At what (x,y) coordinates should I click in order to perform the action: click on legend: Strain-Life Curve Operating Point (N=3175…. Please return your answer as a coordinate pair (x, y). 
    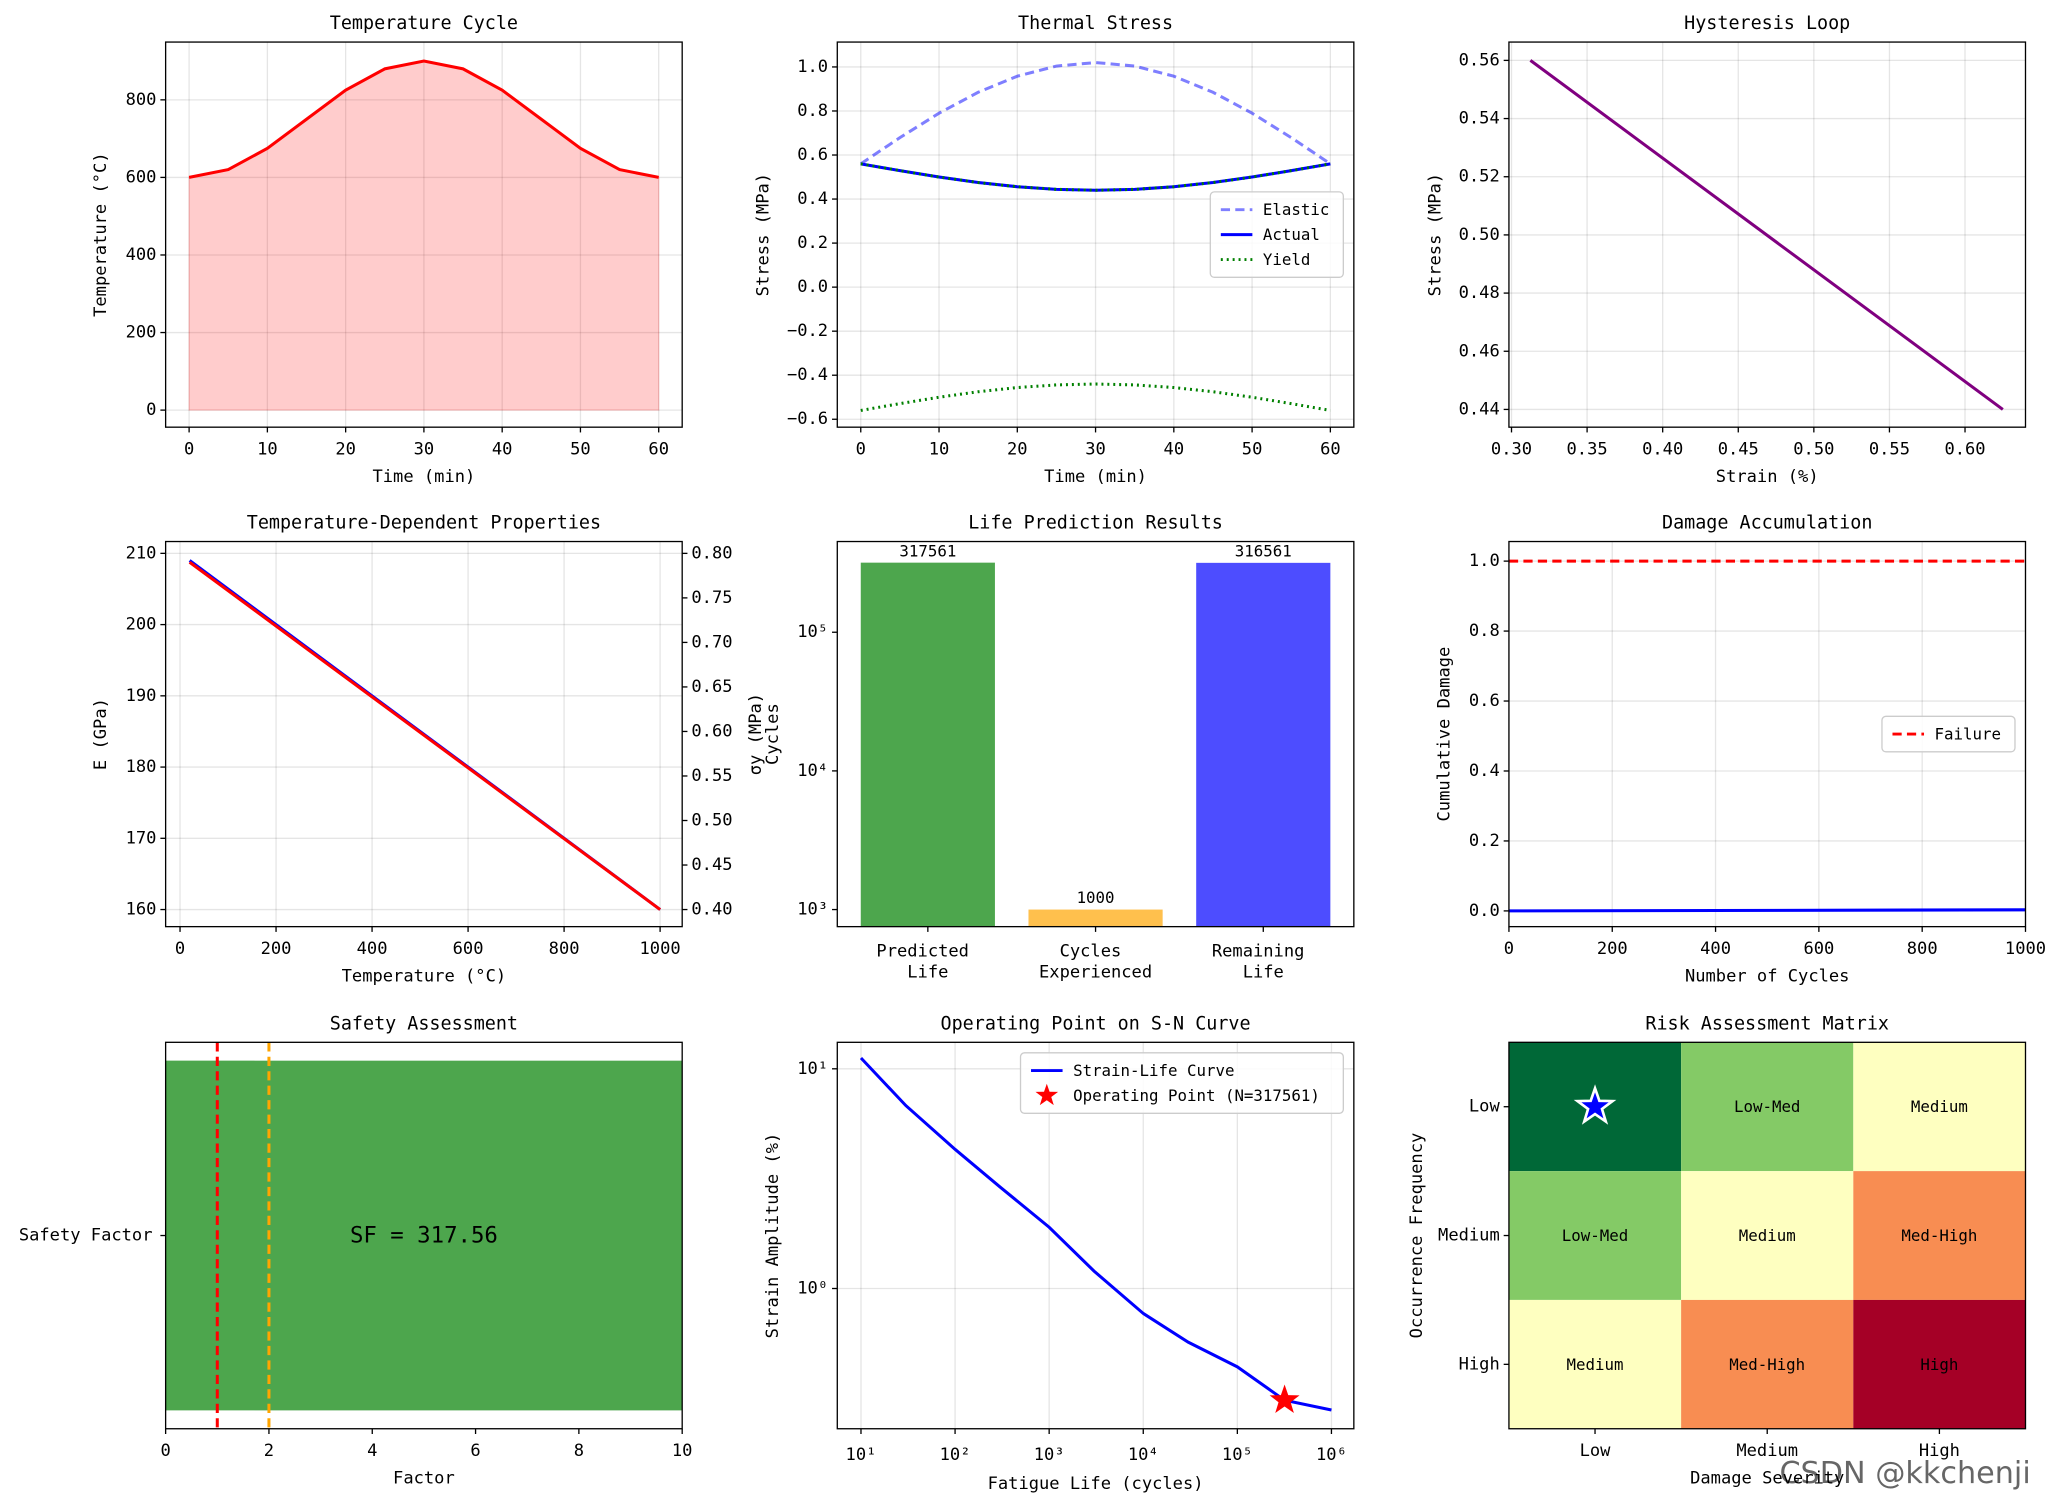
    Looking at the image, I should click on (1181, 1083).